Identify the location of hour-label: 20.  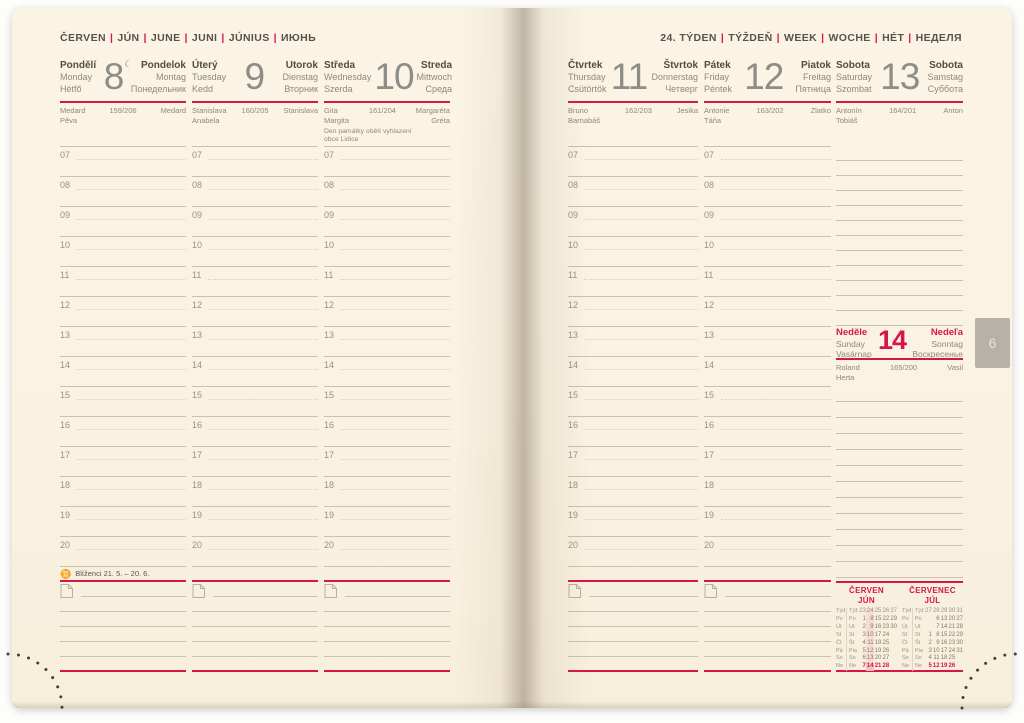
(329, 545).